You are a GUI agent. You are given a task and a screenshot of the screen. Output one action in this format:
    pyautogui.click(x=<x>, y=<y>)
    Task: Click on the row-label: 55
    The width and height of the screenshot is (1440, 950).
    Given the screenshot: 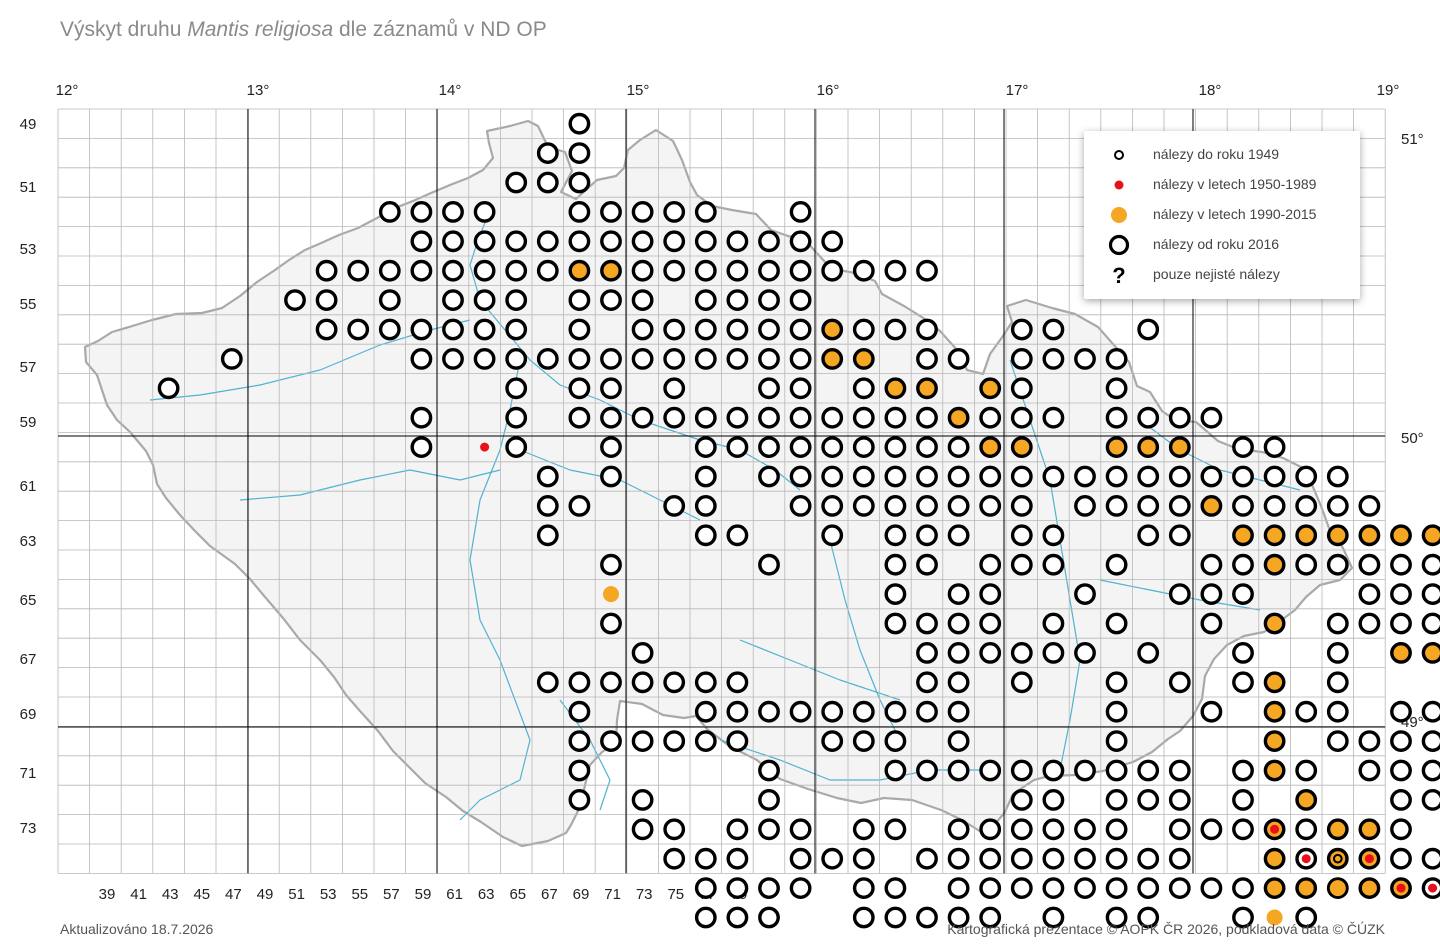 What is the action you would take?
    pyautogui.click(x=28, y=304)
    